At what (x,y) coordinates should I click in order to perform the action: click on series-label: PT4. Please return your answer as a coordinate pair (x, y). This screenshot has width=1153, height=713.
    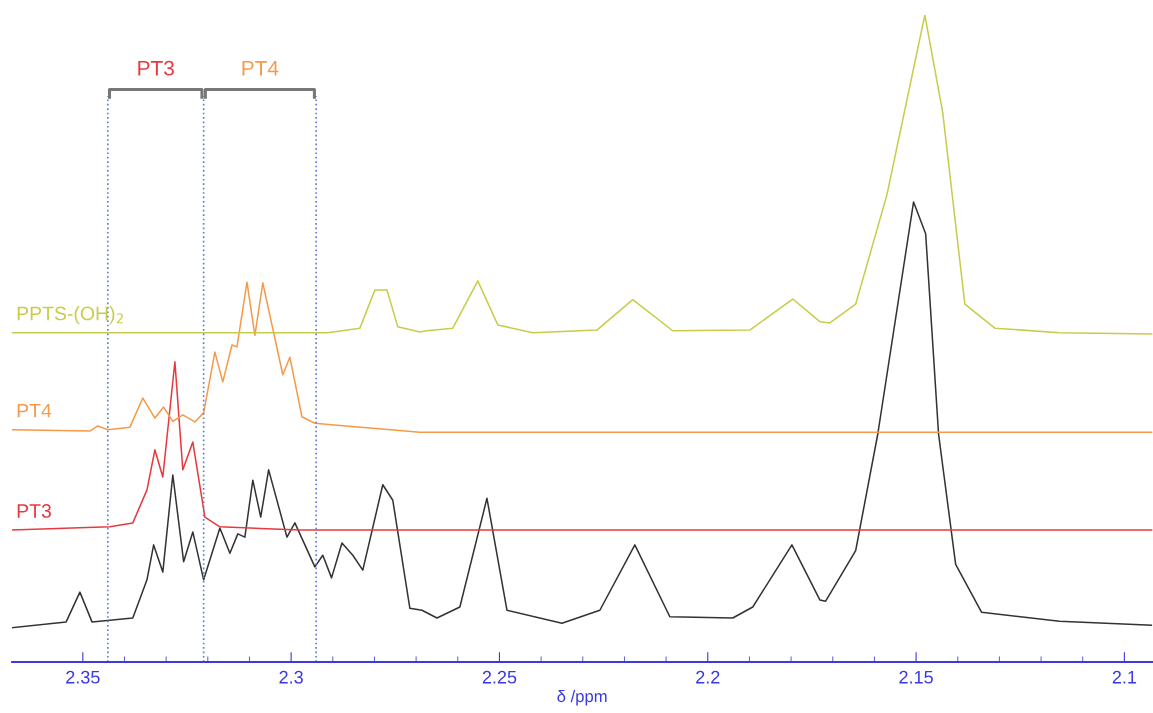
    Looking at the image, I should click on (34, 410).